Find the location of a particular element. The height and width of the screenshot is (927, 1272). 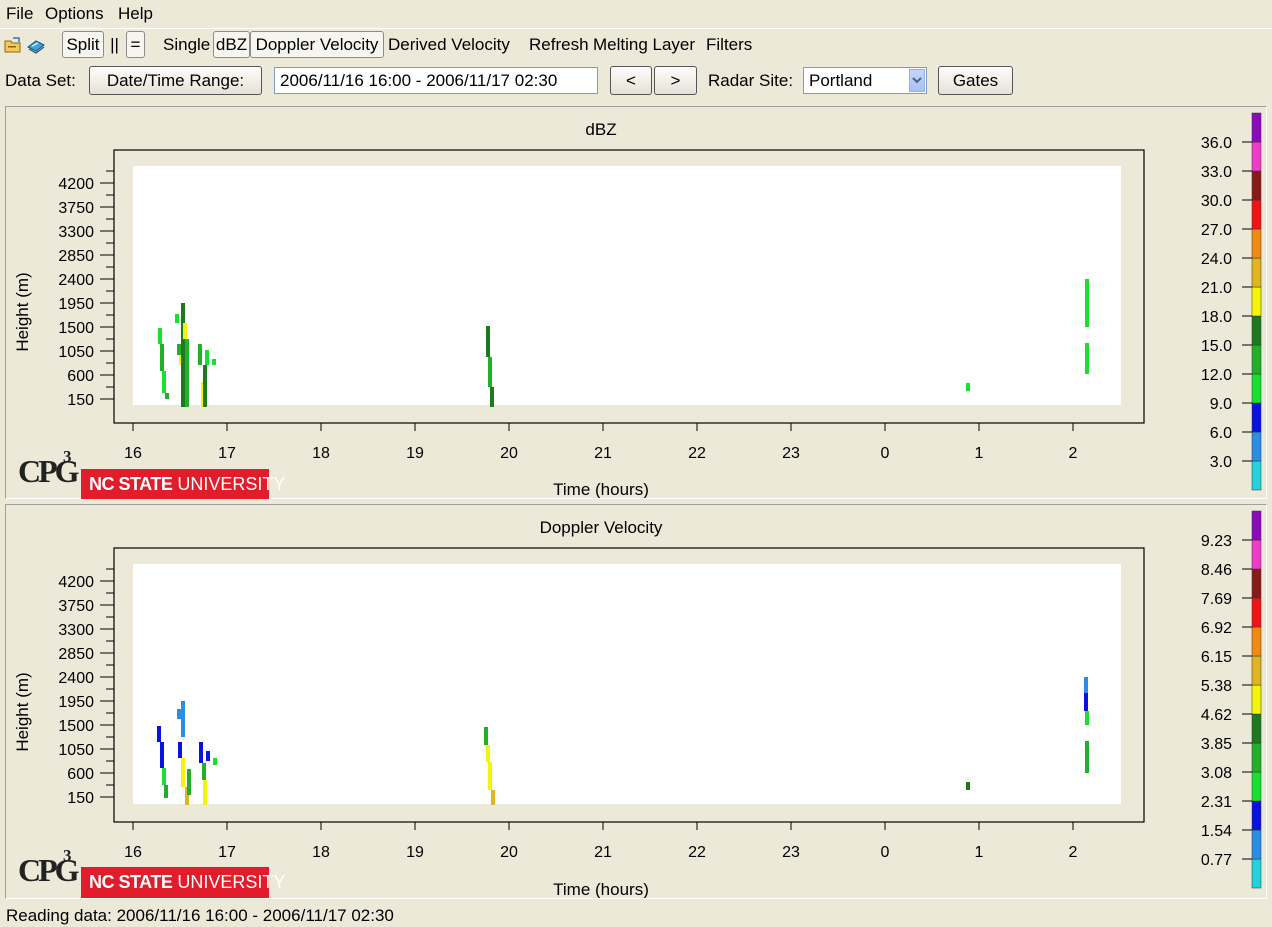

y-tick-label: 1950 is located at coordinates (76, 702).